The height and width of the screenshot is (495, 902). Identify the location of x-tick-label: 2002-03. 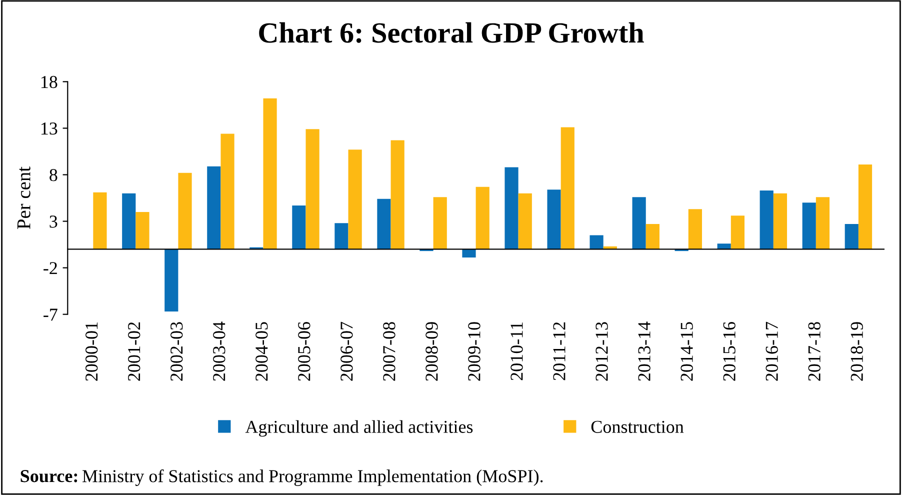
(176, 351).